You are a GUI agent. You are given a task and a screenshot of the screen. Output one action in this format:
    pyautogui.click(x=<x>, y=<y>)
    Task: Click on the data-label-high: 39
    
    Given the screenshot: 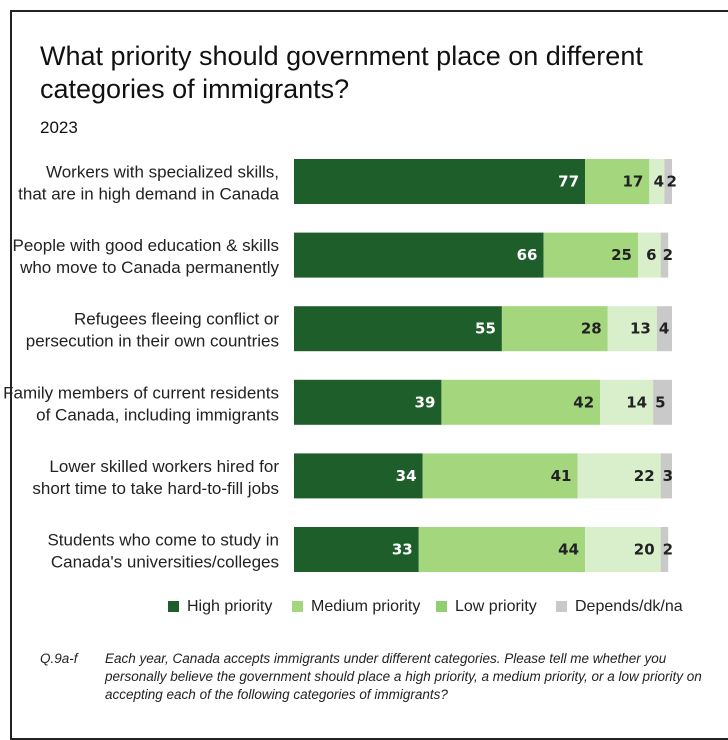 What is the action you would take?
    pyautogui.click(x=425, y=402)
    